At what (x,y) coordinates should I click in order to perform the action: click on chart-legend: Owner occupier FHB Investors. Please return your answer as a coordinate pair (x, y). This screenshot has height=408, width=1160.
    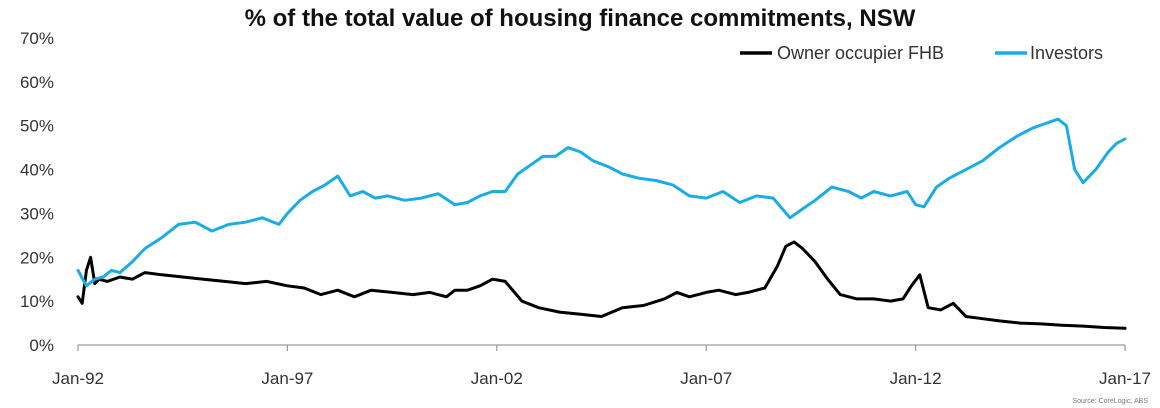
    Looking at the image, I should click on (921, 53).